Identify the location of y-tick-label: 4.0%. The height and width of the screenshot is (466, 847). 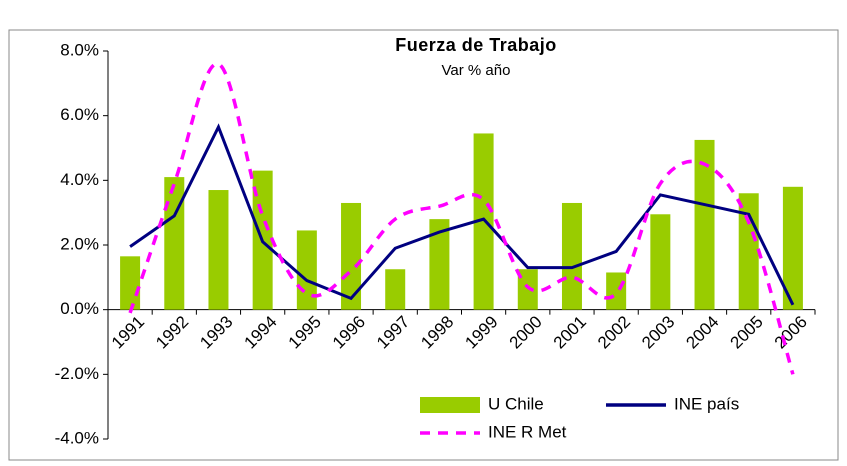
(79, 179).